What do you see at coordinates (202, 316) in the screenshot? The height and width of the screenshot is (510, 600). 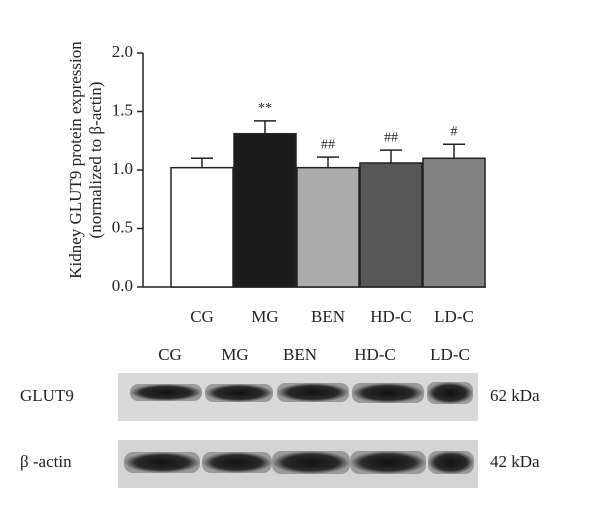 I see `x-tick-label: CG` at bounding box center [202, 316].